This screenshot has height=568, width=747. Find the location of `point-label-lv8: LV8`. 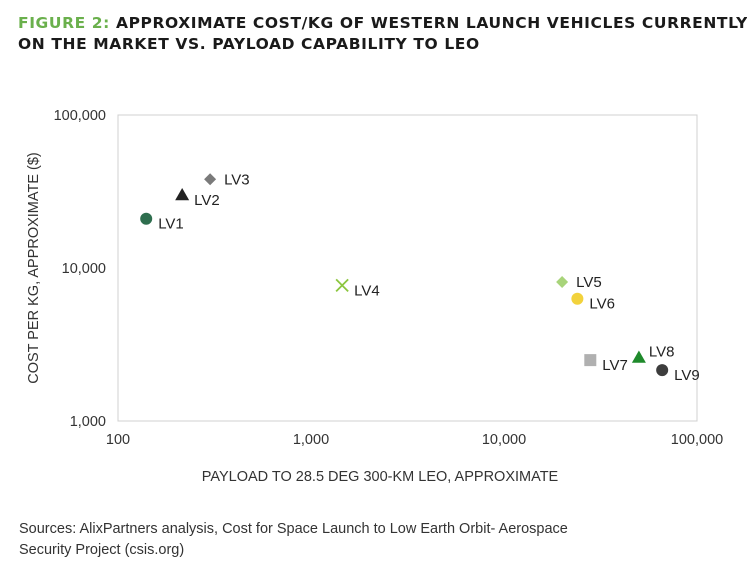

point-label-lv8: LV8 is located at coordinates (662, 352).